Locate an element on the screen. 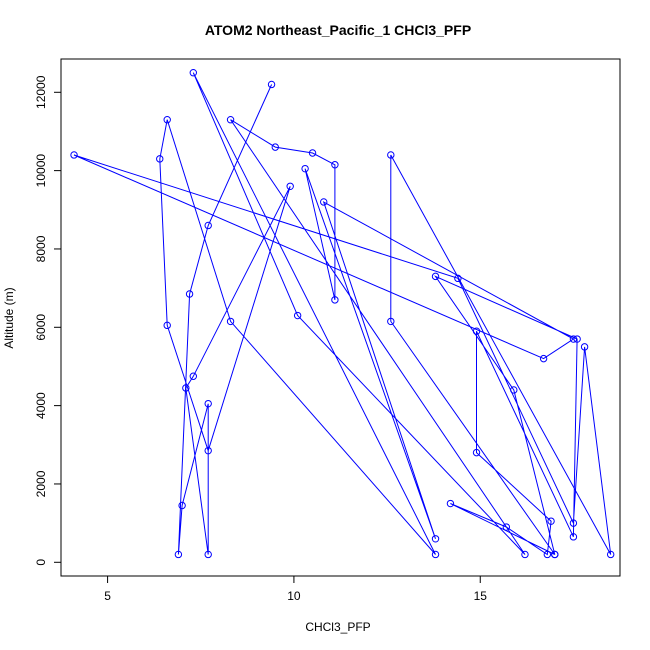 The width and height of the screenshot is (650, 650). y-axis-label: Altitude (m) is located at coordinates (9, 317).